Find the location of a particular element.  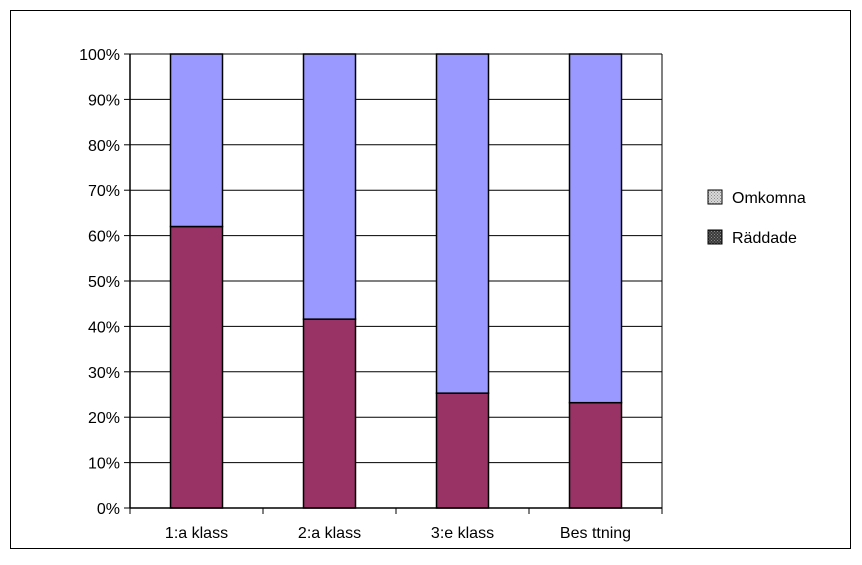

y-tick-label: 90% is located at coordinates (104, 100).